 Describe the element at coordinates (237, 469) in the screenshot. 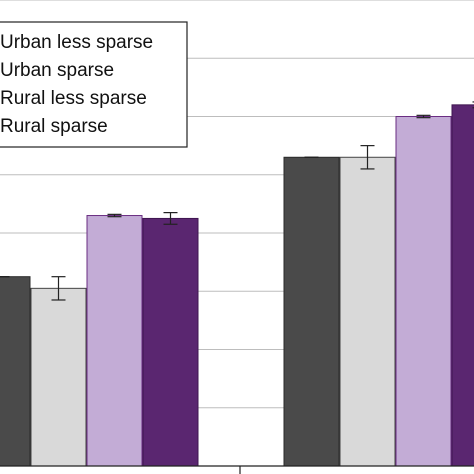

I see `axes` at that location.